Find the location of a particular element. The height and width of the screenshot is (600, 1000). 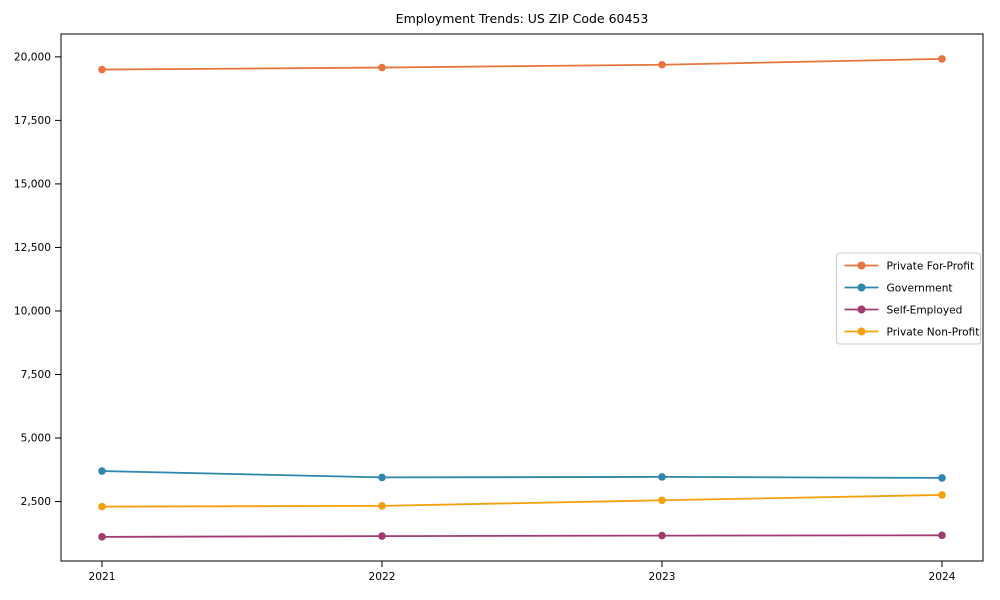

legend-swatch-marker-private-non-profit is located at coordinates (861, 331).